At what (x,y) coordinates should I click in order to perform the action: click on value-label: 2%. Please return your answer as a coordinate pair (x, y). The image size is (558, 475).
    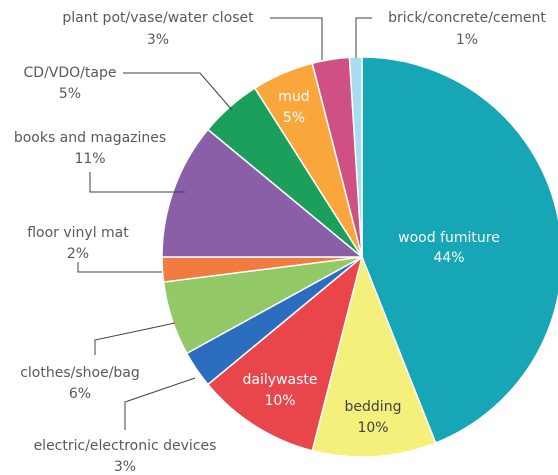
    Looking at the image, I should click on (78, 254).